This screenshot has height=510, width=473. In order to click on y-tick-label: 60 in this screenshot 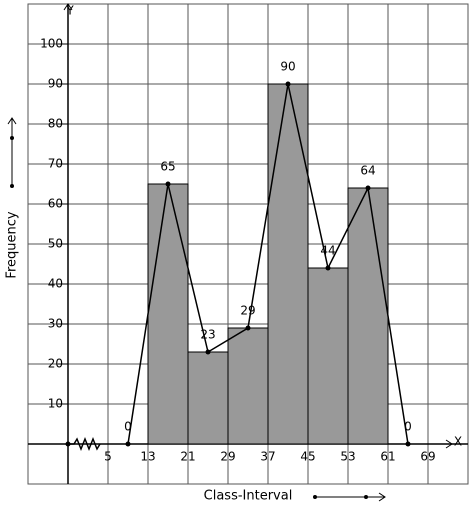, I will do `click(55, 204)`.